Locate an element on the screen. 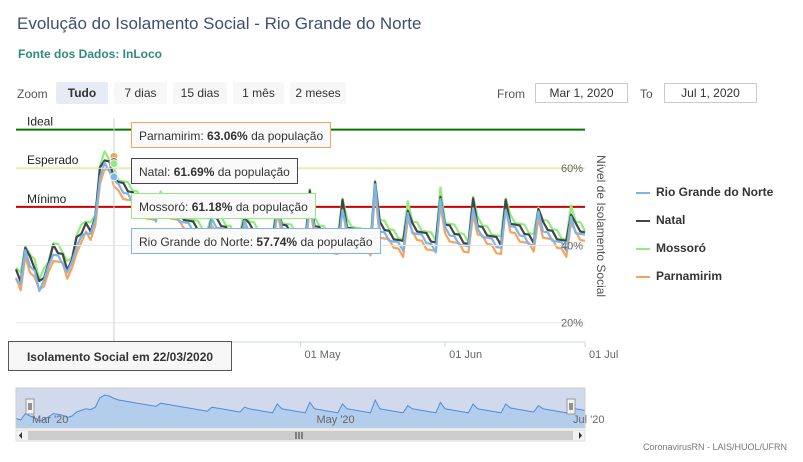  crosshair is located at coordinates (114, 230).